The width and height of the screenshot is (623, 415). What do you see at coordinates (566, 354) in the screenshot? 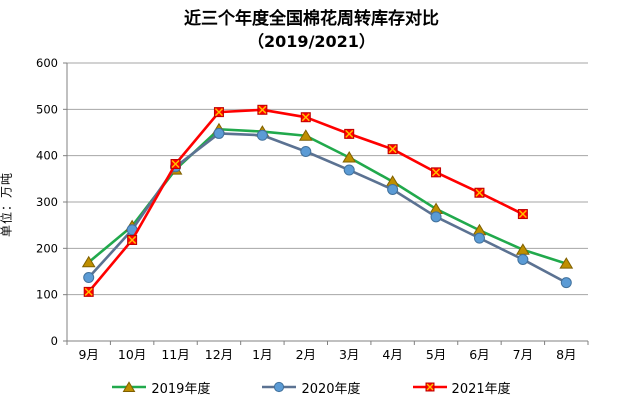
I see `x-tick-label: 8月` at bounding box center [566, 354].